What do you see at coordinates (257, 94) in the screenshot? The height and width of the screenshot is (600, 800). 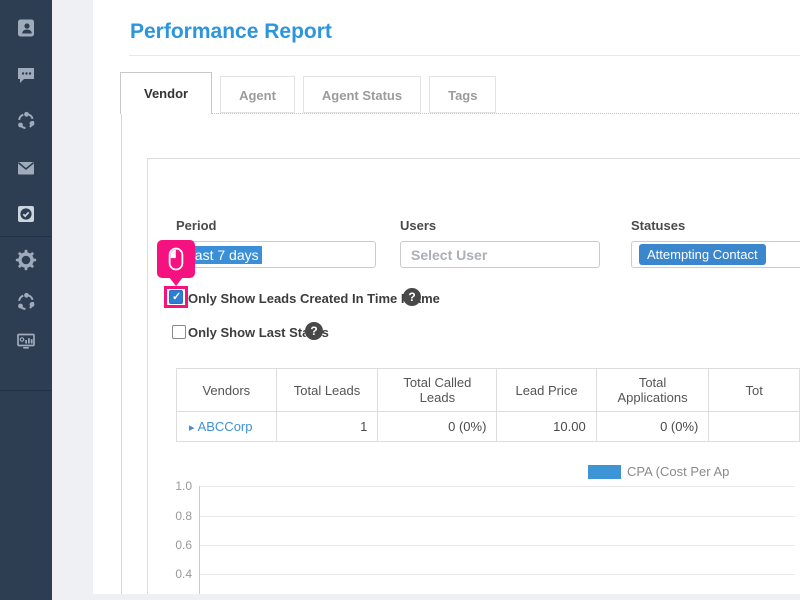 I see `tab-agent: Agent` at bounding box center [257, 94].